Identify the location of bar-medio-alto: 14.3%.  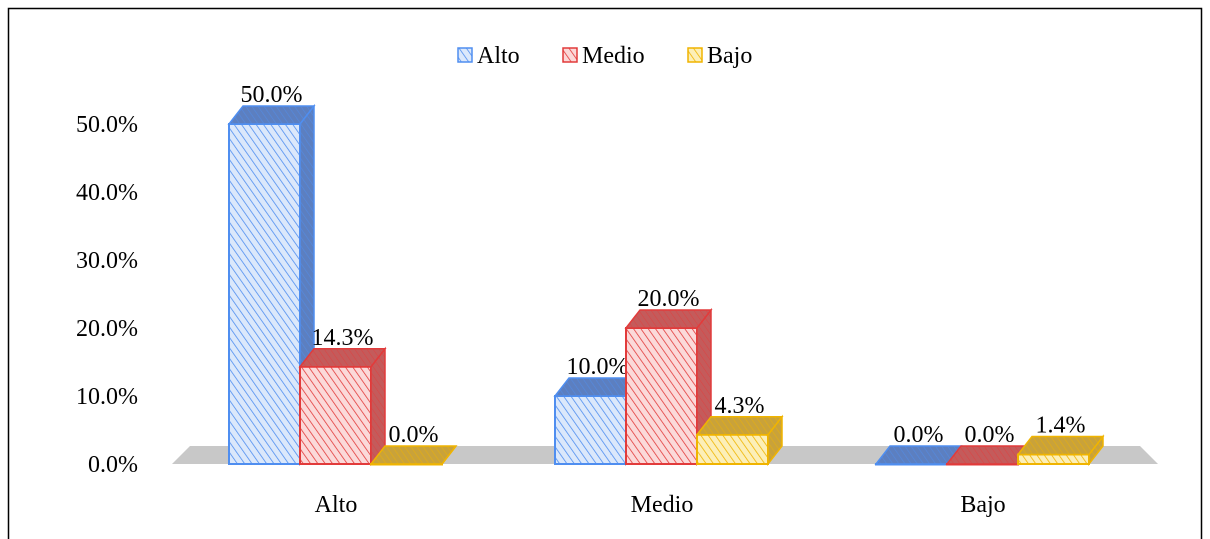
(342, 396).